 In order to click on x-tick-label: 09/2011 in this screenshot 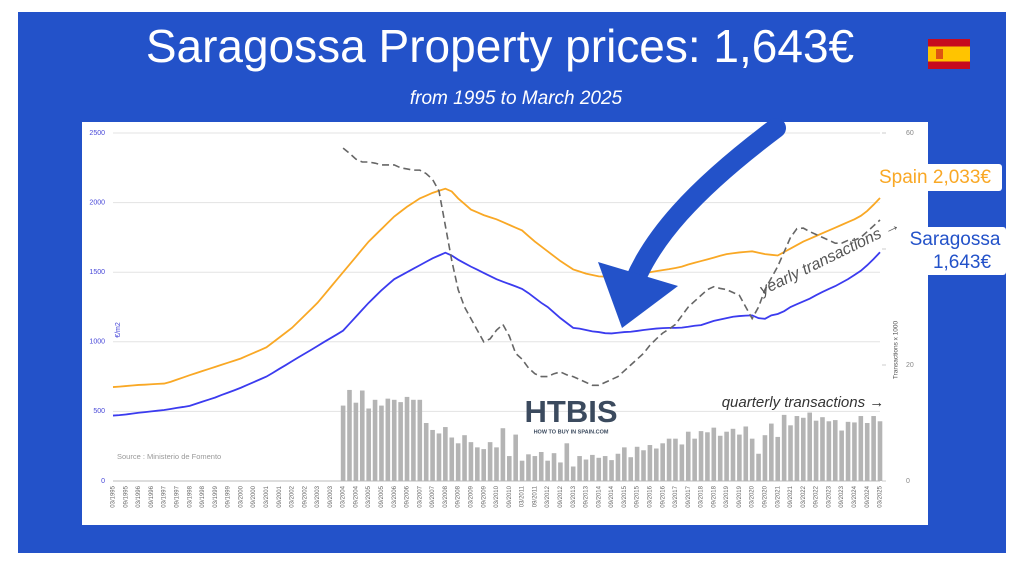, I will do `click(535, 496)`.